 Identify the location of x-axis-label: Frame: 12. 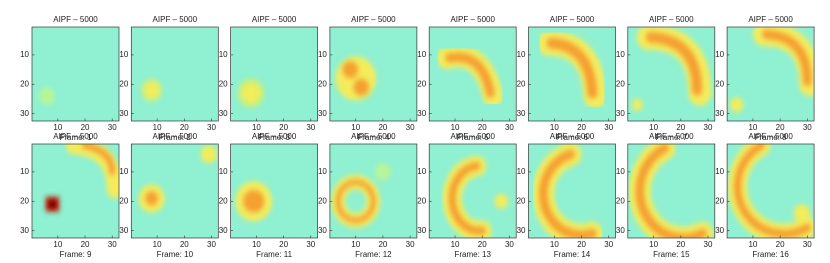
(373, 254).